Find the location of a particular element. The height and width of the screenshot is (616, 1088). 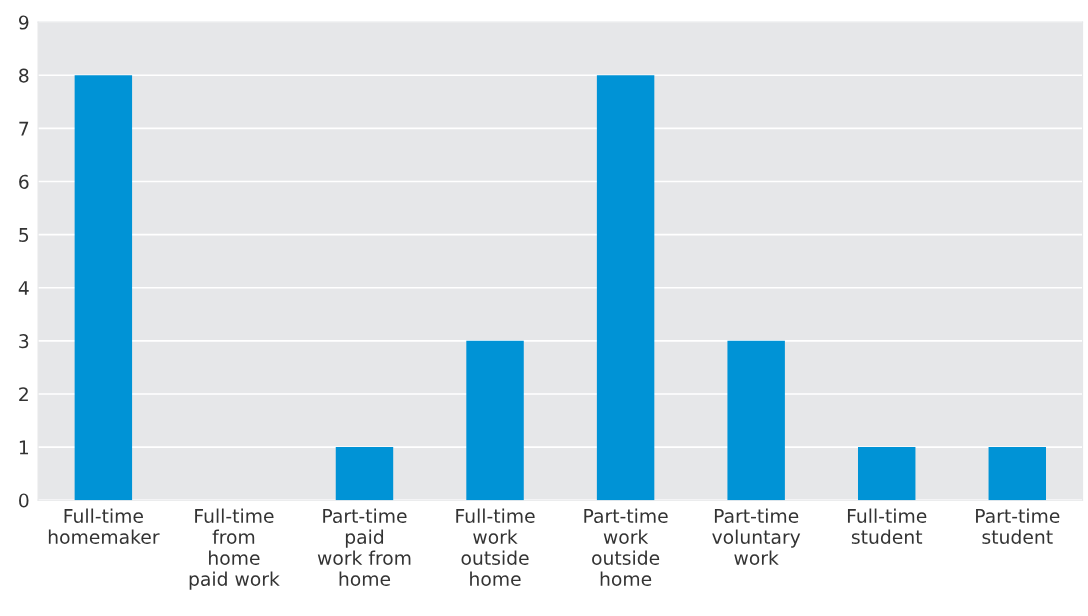

y-tick-label: 3 is located at coordinates (24, 341).